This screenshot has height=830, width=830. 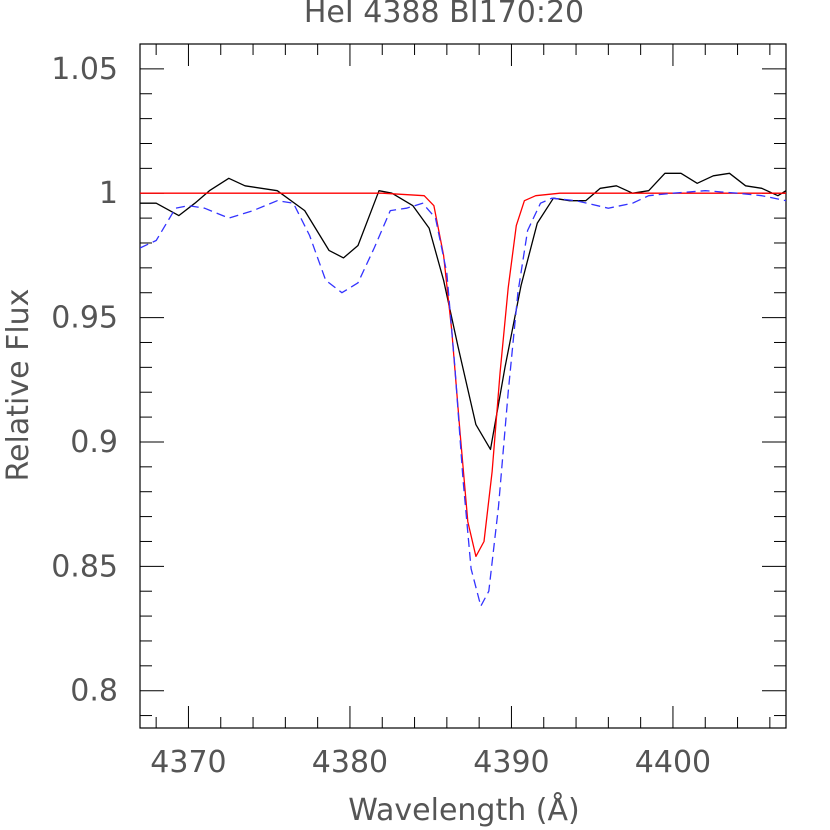 What do you see at coordinates (84, 318) in the screenshot?
I see `y-tick-label: 0.95` at bounding box center [84, 318].